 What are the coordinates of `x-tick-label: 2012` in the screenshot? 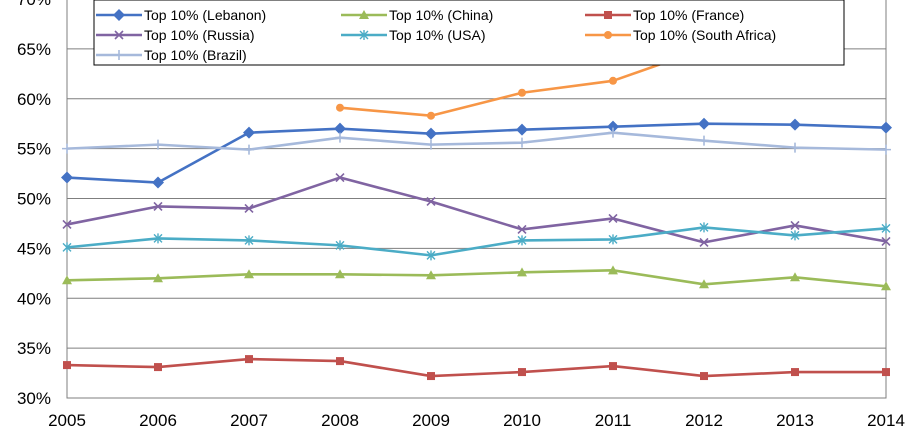 It's located at (704, 420).